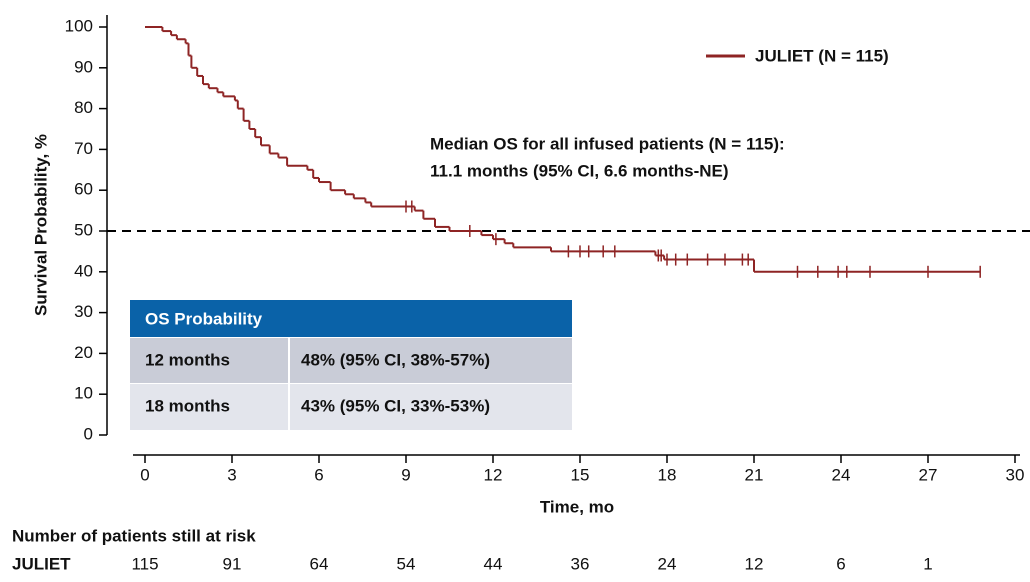 This screenshot has width=1030, height=582. I want to click on y-tick-label: 100, so click(79, 25).